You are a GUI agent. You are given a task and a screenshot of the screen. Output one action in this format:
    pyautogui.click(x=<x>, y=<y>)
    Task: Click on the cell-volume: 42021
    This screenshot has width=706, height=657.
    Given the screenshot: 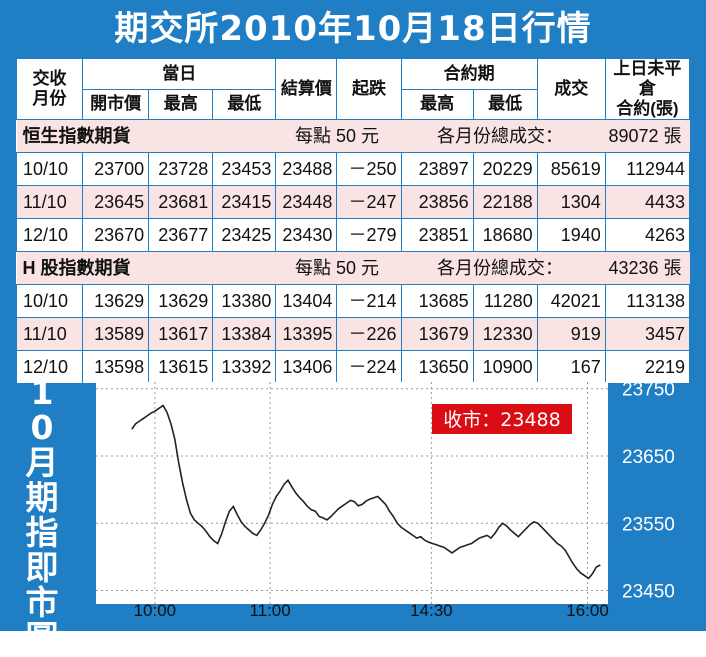 What is the action you would take?
    pyautogui.click(x=571, y=301)
    